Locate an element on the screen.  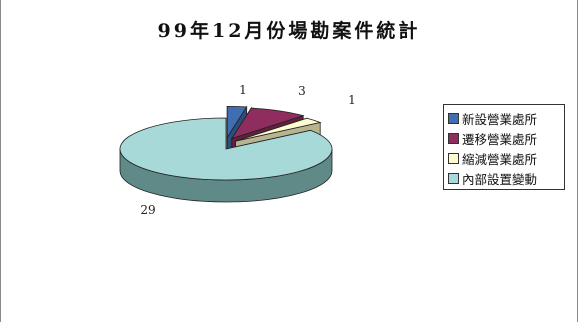
legend-item: 內部設置變動 is located at coordinates (506, 178).